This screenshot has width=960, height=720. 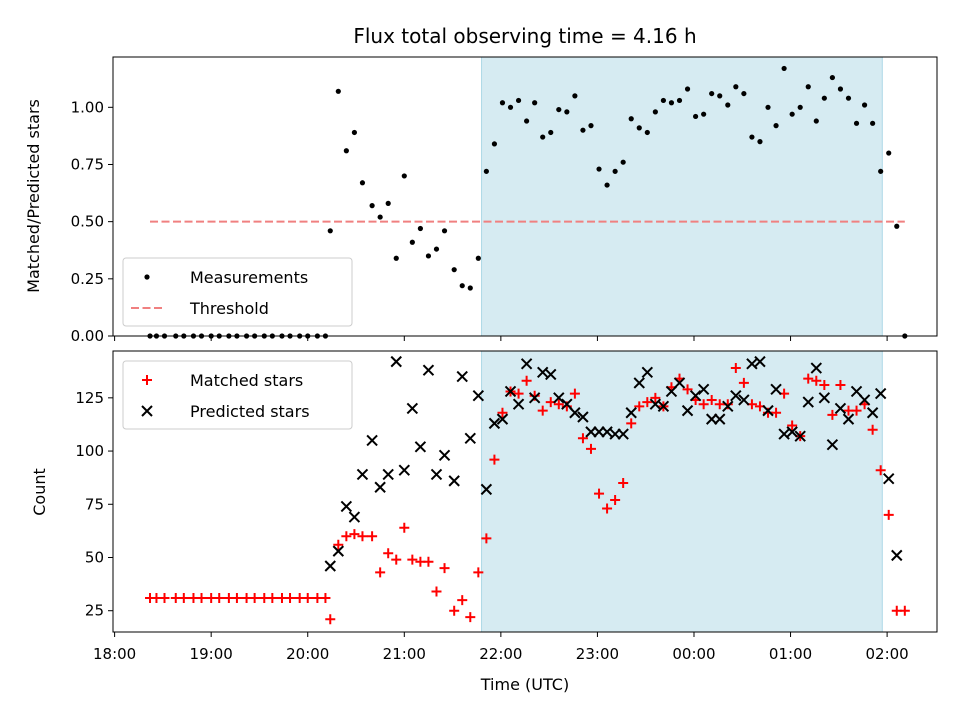 What do you see at coordinates (237, 292) in the screenshot?
I see `top-legend-box` at bounding box center [237, 292].